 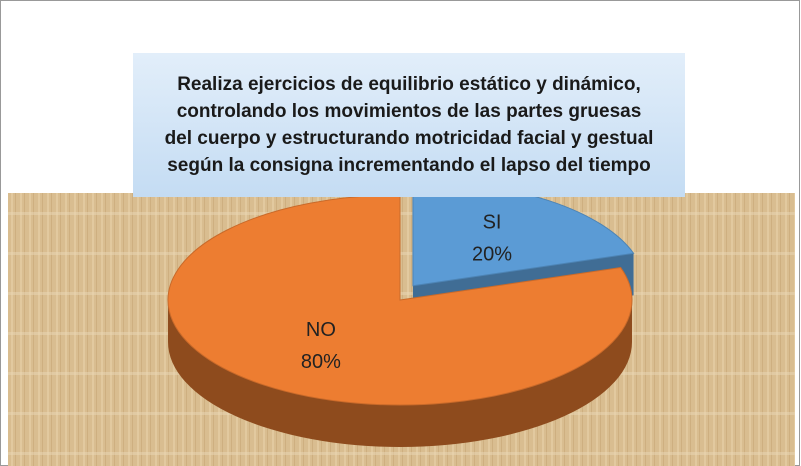 I want to click on slice-label: 20%, so click(x=492, y=254).